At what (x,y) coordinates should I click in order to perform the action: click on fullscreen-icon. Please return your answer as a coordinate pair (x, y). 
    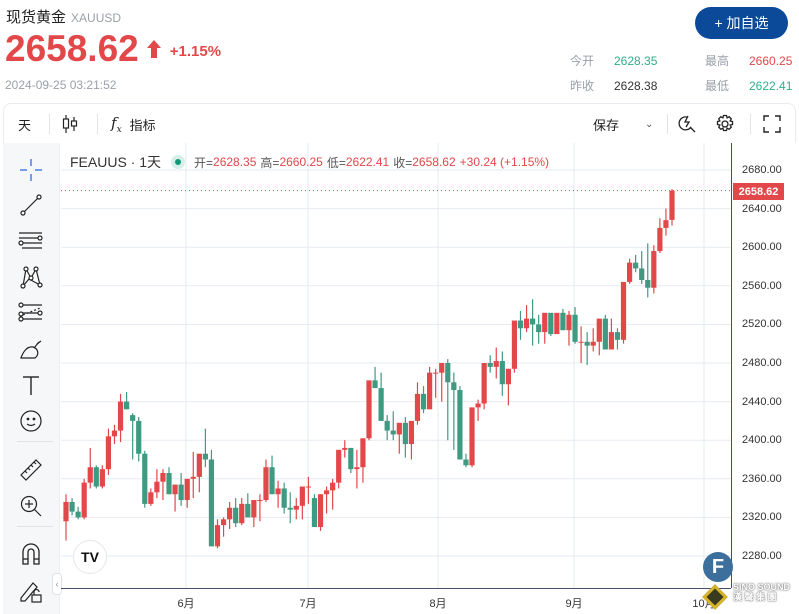
    Looking at the image, I should click on (772, 124).